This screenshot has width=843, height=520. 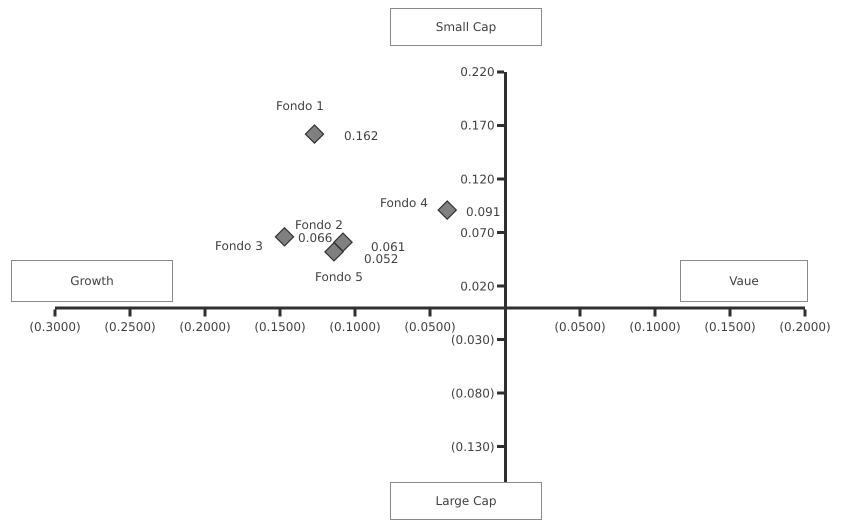 I want to click on annotation: Fondo 5, so click(x=339, y=277).